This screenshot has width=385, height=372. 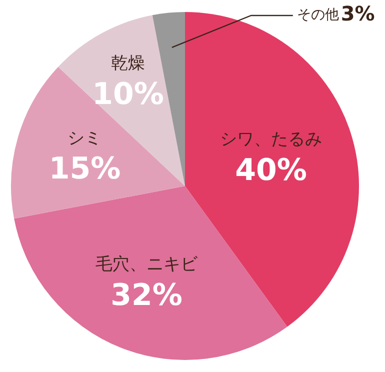 What do you see at coordinates (84, 169) in the screenshot?
I see `data-label: 15%` at bounding box center [84, 169].